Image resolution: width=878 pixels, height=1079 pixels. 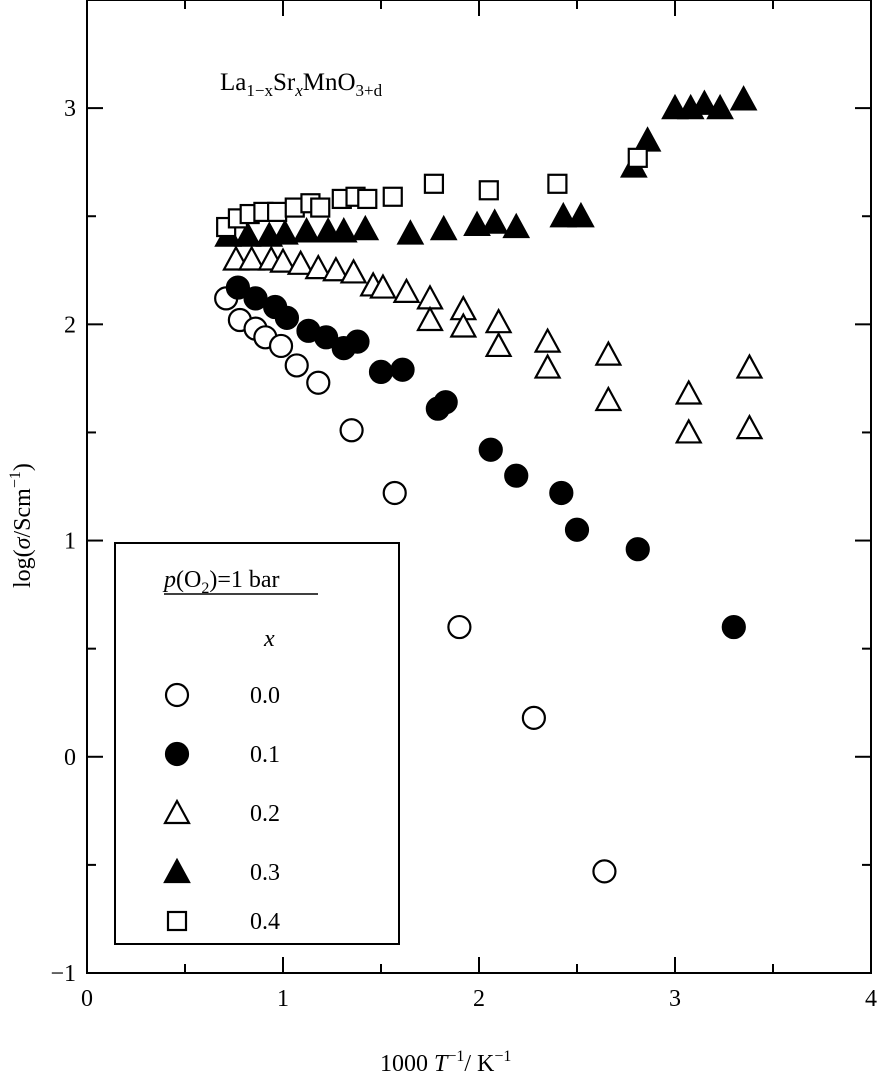 I want to click on x-tick-label: 4, so click(x=871, y=999).